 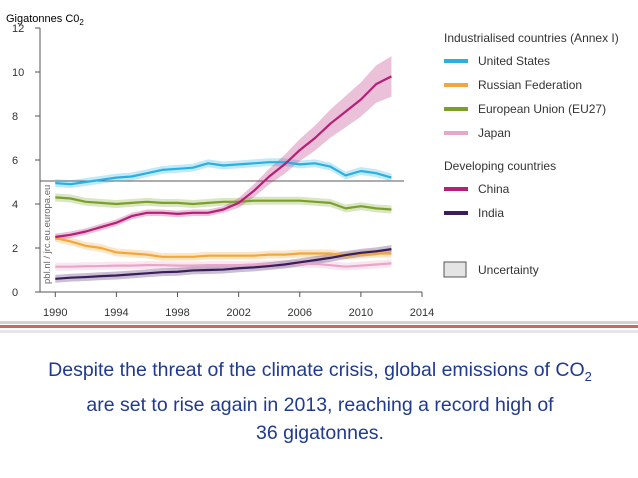 I want to click on x-tick-label: 1990, so click(x=55, y=313).